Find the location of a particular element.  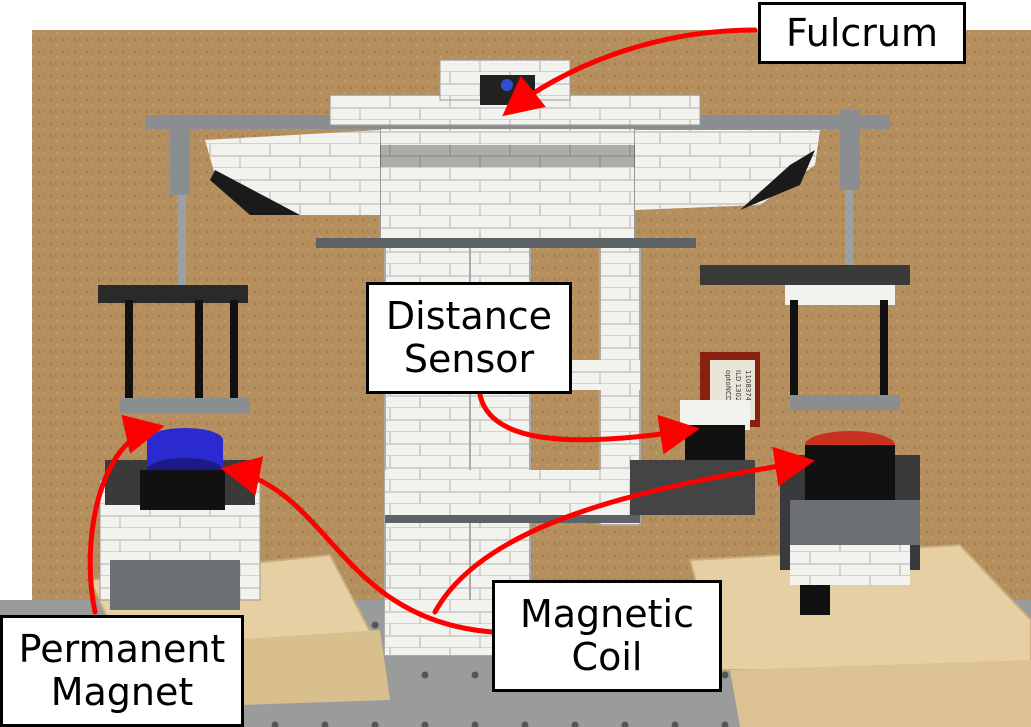

label-fulcrum-text: Fulcrum is located at coordinates (862, 32).